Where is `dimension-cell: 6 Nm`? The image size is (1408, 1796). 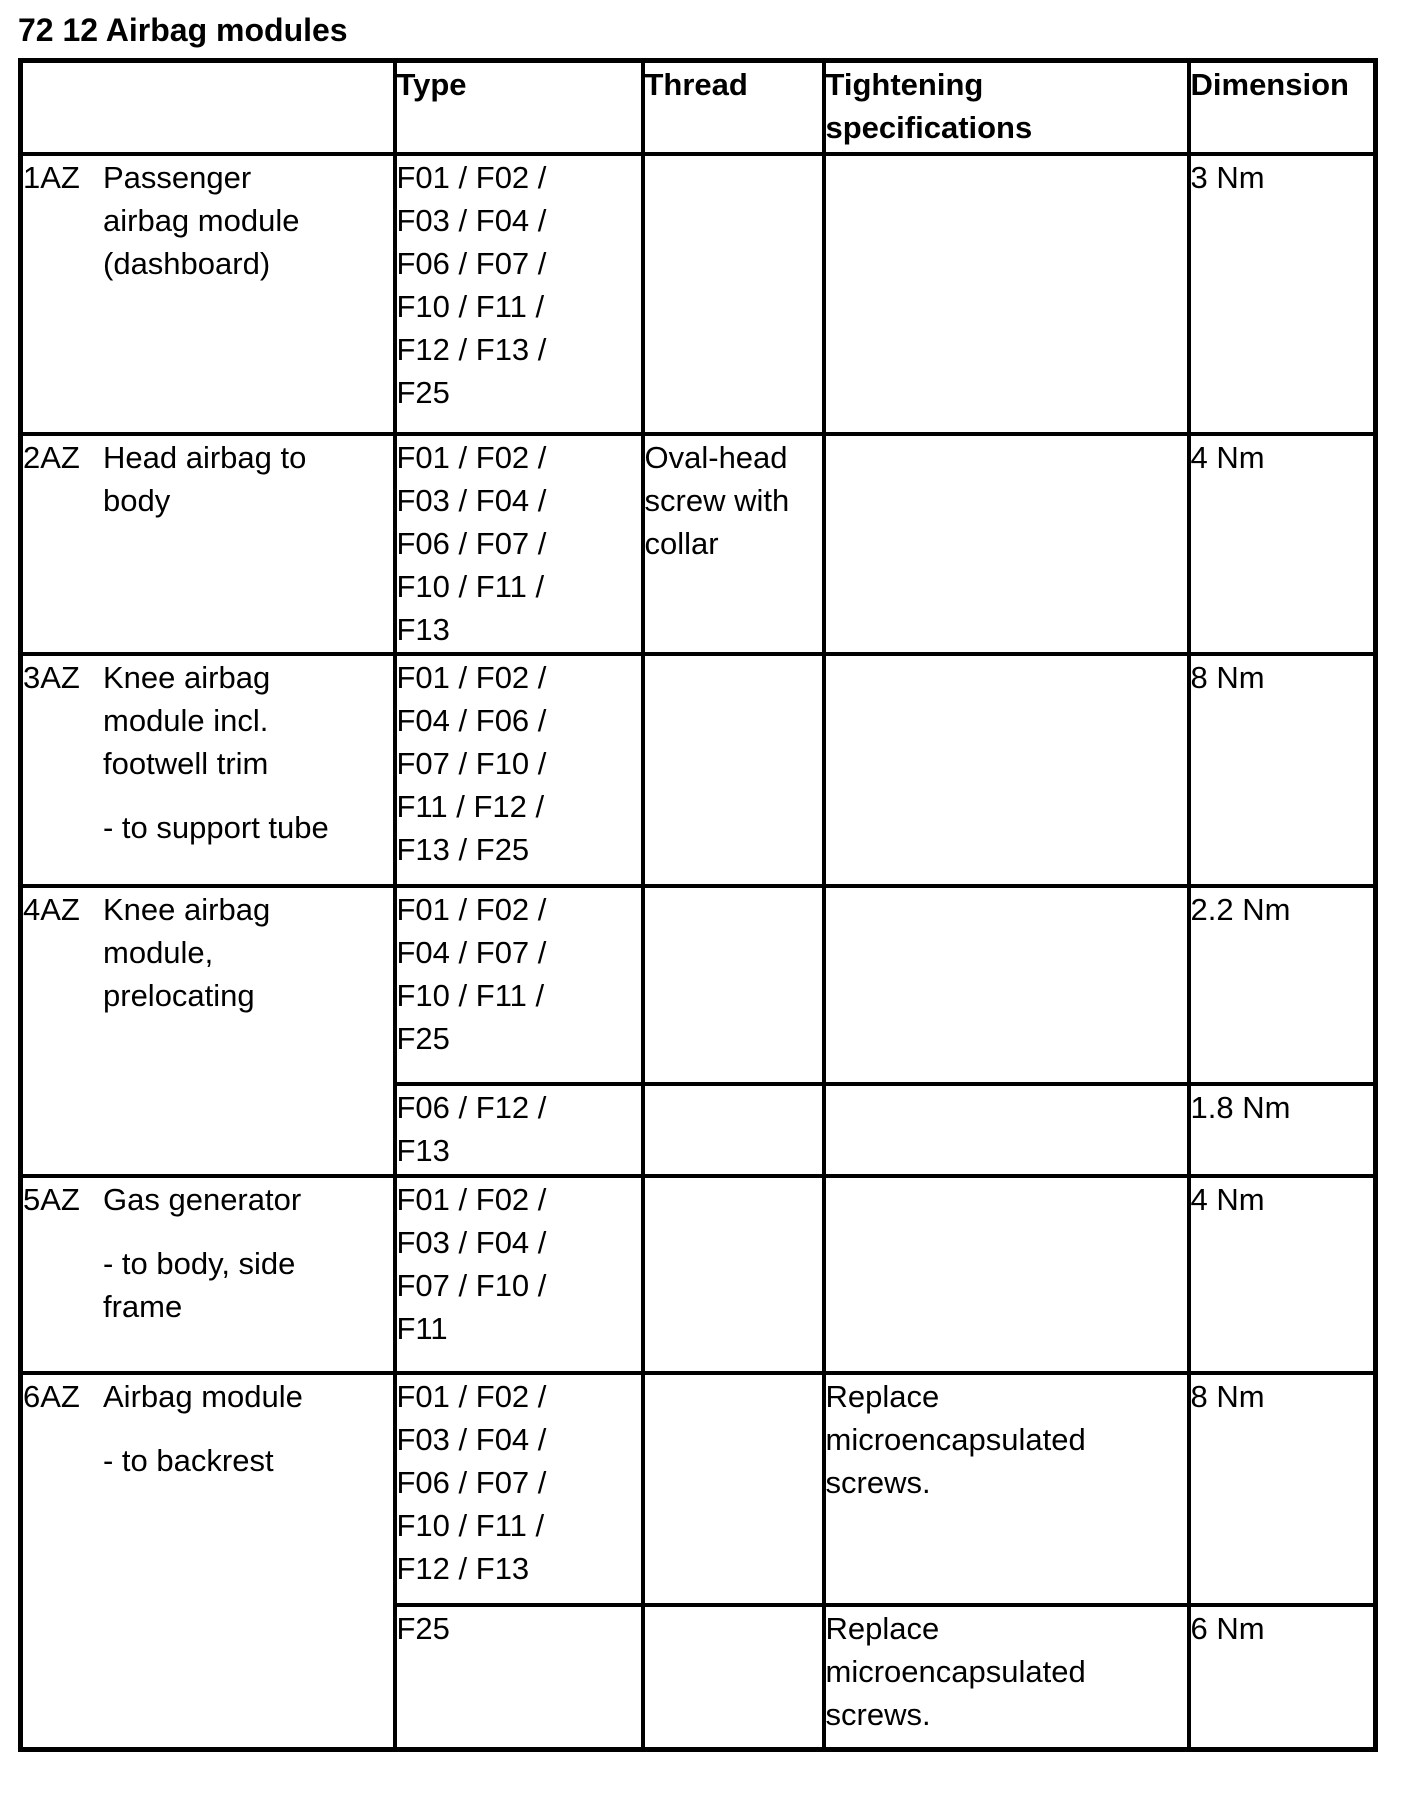 dimension-cell: 6 Nm is located at coordinates (1282, 1677).